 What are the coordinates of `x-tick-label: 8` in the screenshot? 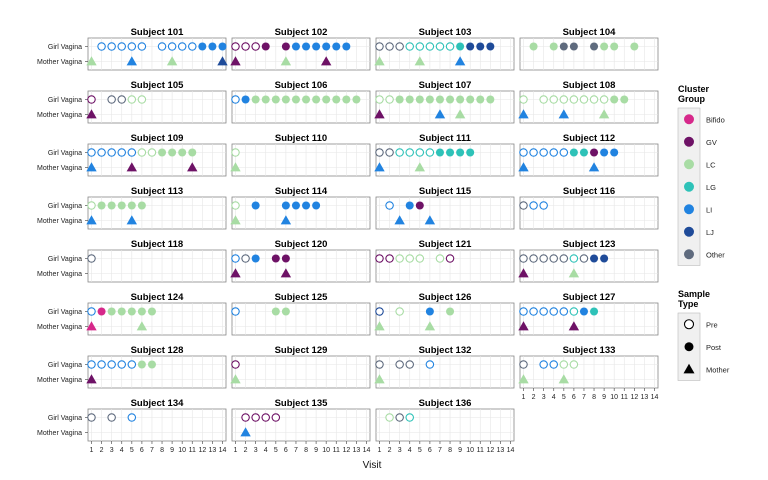 It's located at (306, 450).